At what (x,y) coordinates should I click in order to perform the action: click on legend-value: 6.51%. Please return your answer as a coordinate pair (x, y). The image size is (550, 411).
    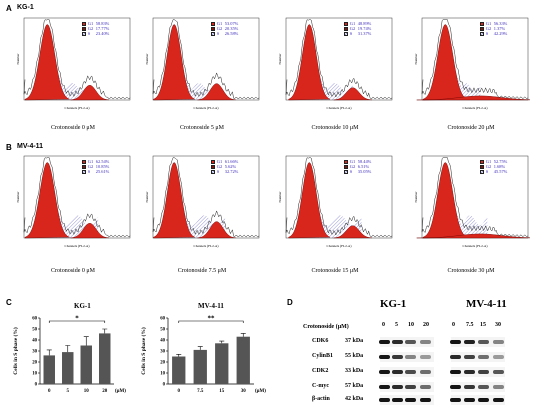
    Looking at the image, I should click on (363, 167).